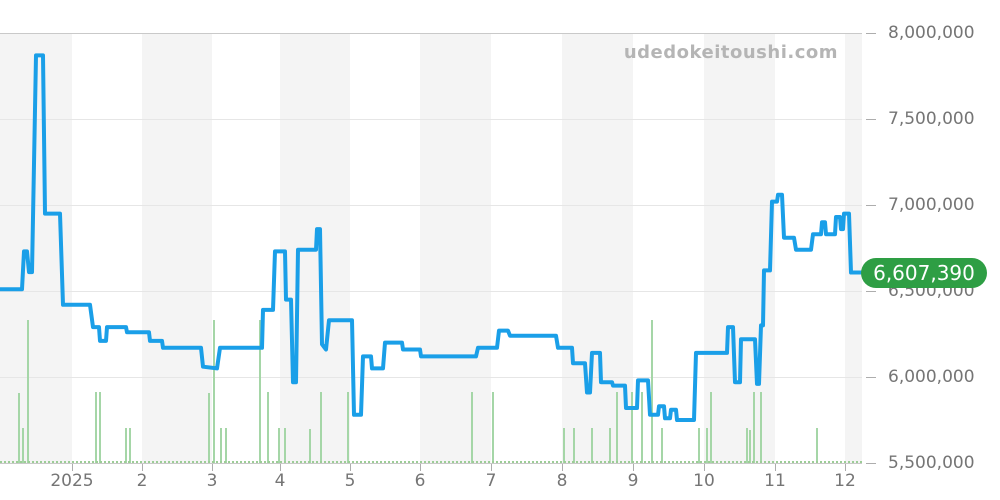 The image size is (1000, 500). Describe the element at coordinates (924, 273) in the screenshot. I see `last-price-badge: 6,607,390` at that location.